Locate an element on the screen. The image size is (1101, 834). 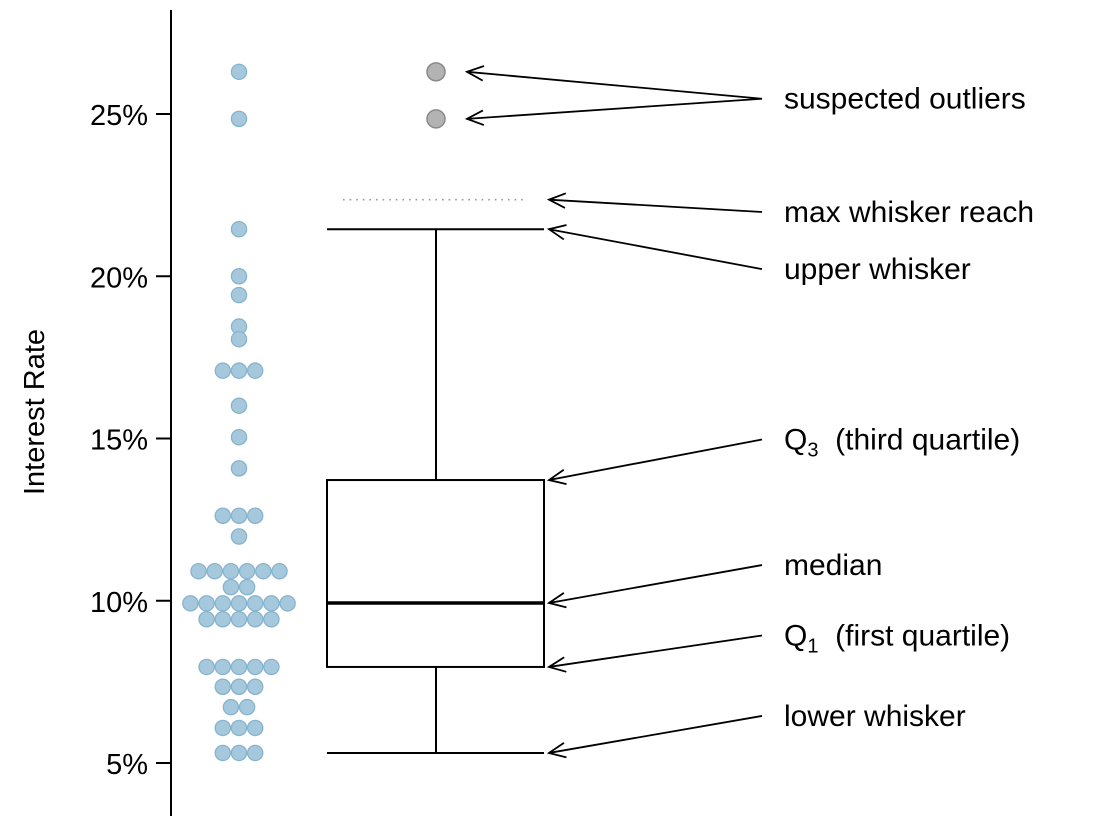
y-tick-label: 25% is located at coordinates (119, 116).